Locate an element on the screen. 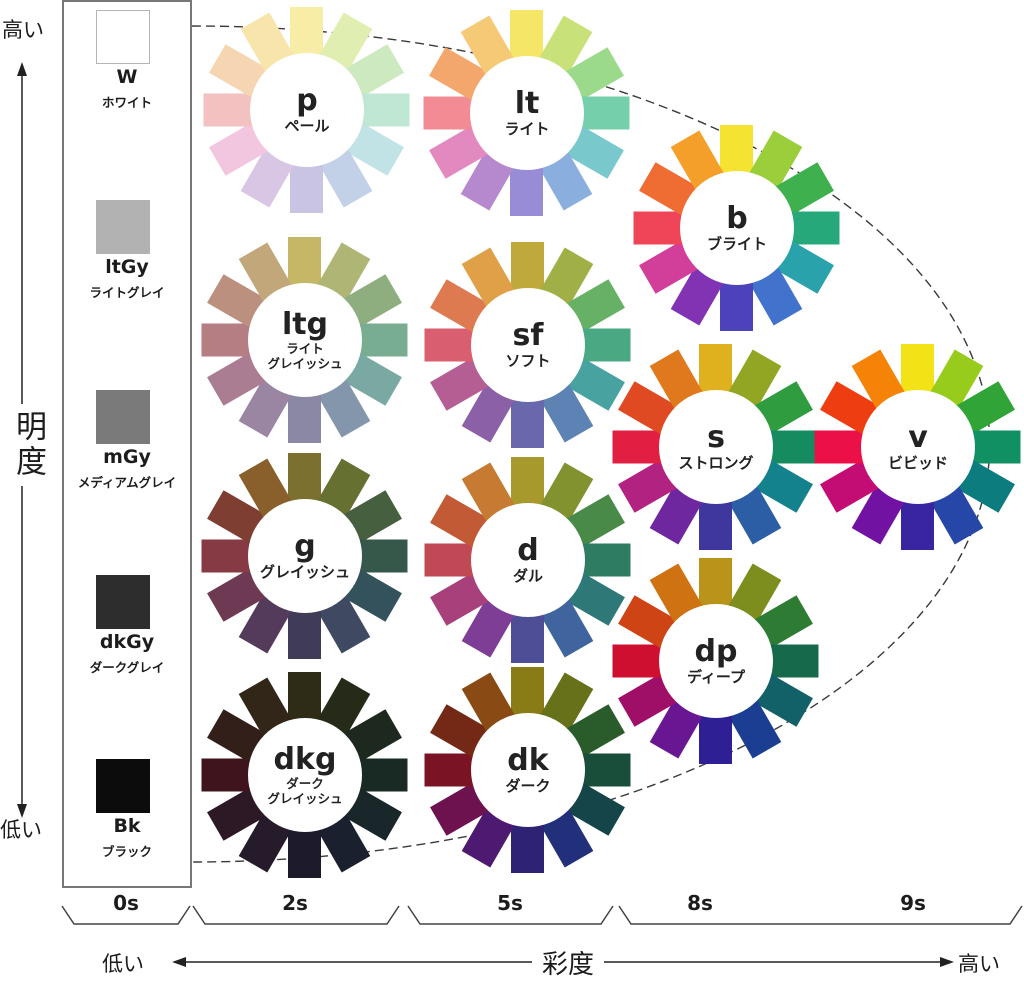 This screenshot has width=1024, height=987. swatch-lt-blue-violet is located at coordinates (526, 190).